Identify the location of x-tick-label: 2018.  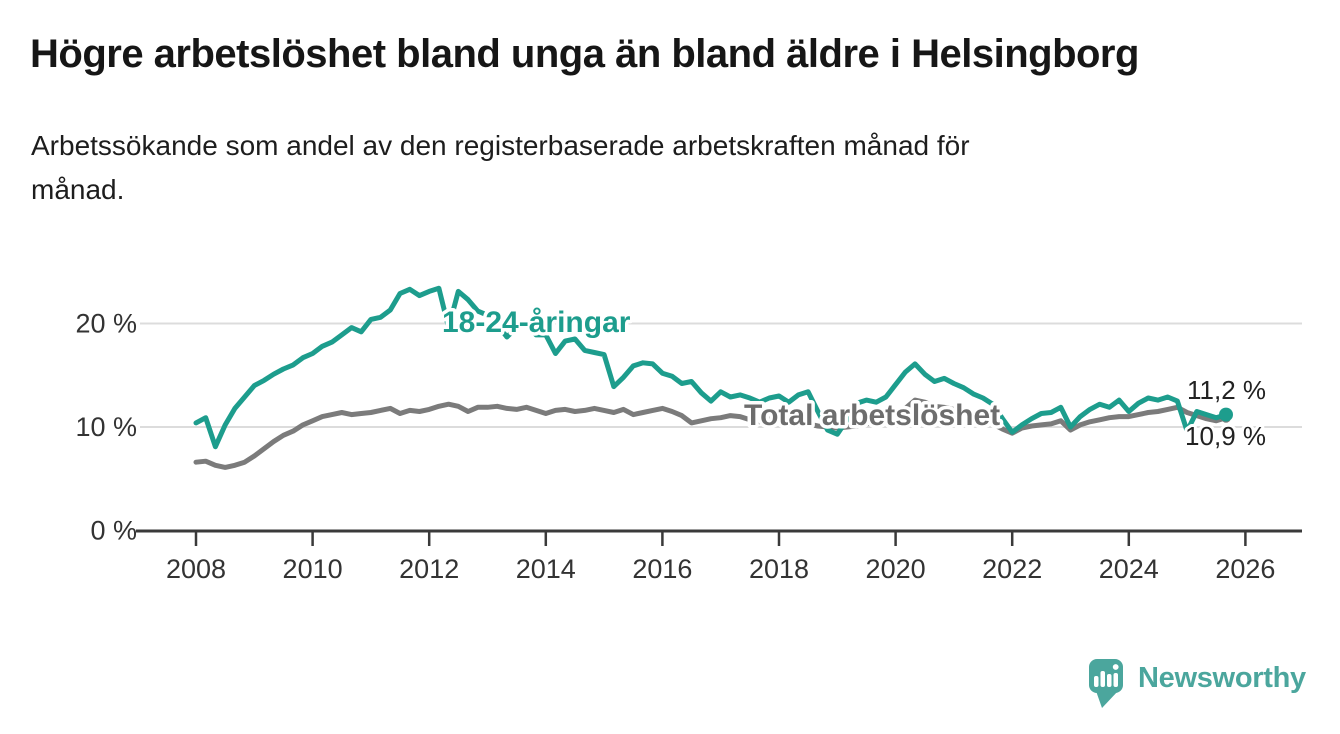
(779, 569).